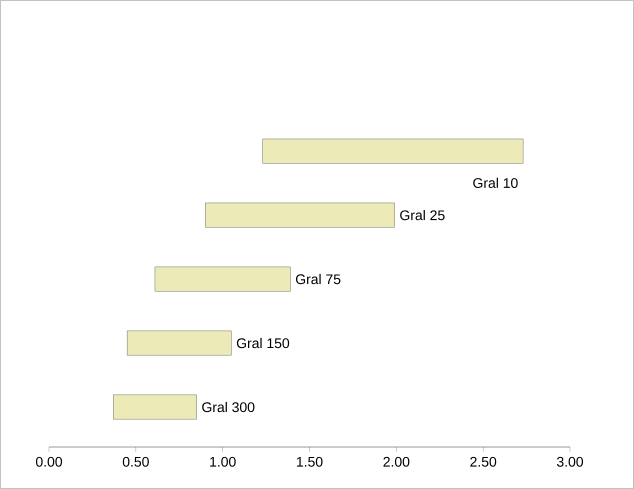 The height and width of the screenshot is (489, 634). Describe the element at coordinates (223, 461) in the screenshot. I see `x-tick-label: 1.00` at that location.